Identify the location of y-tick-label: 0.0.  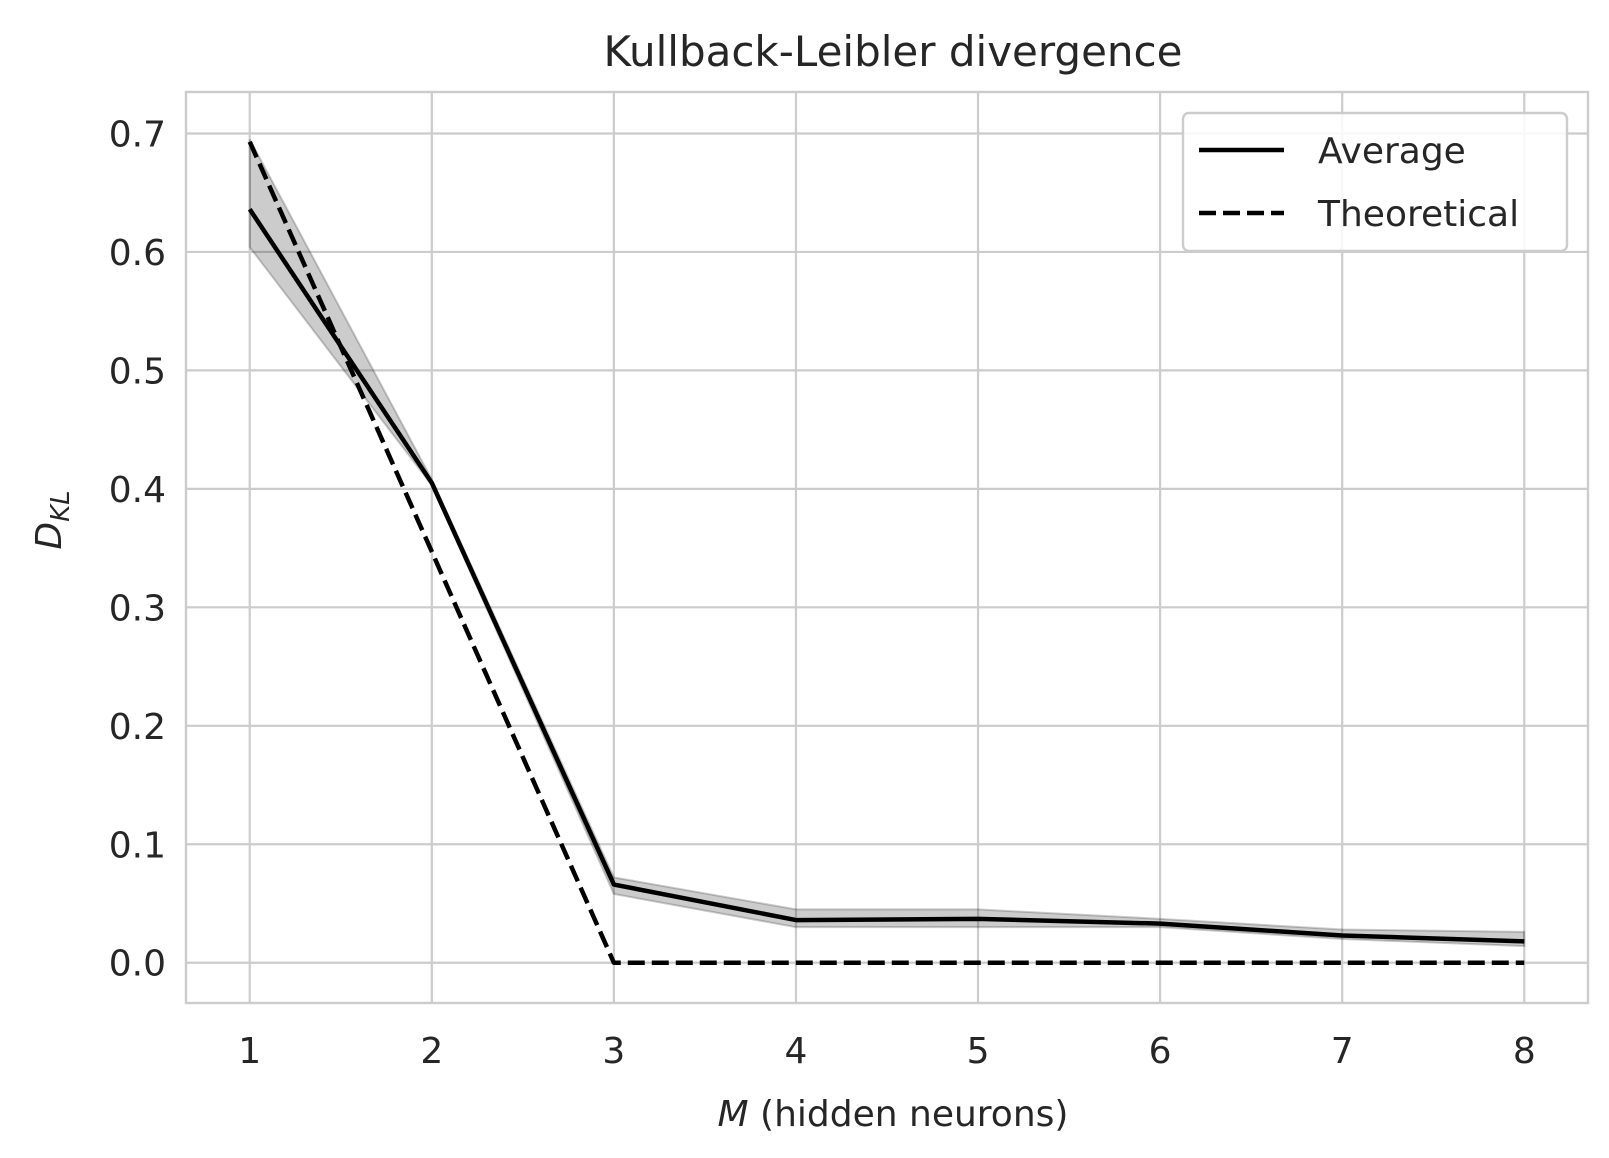
(137, 964).